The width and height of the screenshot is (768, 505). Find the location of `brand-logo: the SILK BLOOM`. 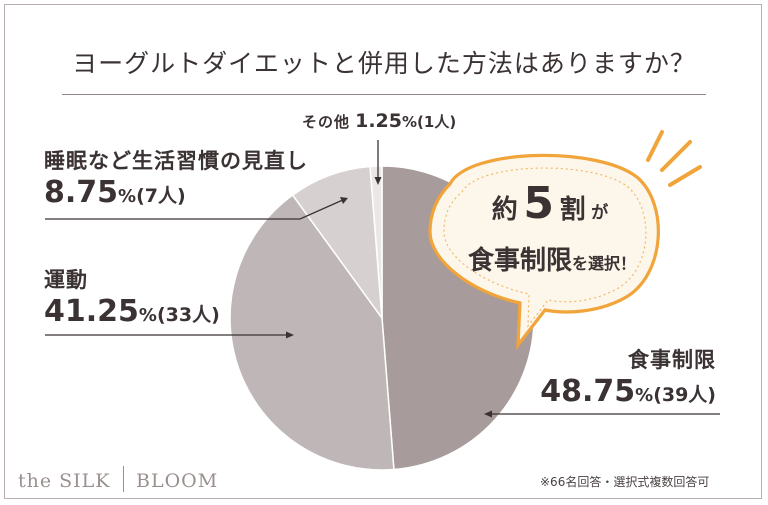

brand-logo: the SILK BLOOM is located at coordinates (118, 479).